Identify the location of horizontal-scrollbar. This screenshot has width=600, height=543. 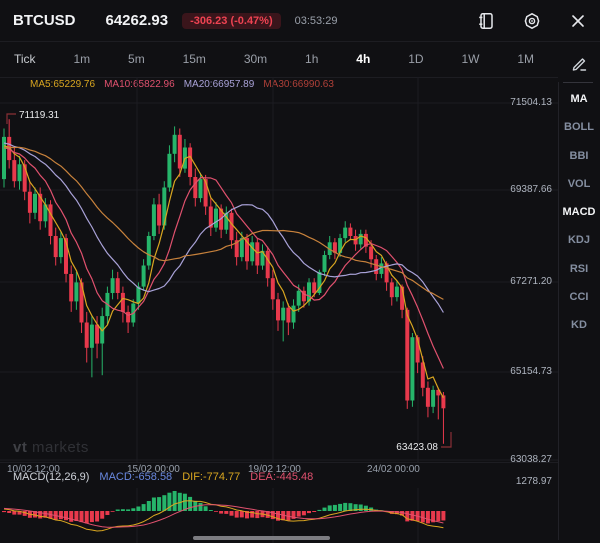
(261, 538).